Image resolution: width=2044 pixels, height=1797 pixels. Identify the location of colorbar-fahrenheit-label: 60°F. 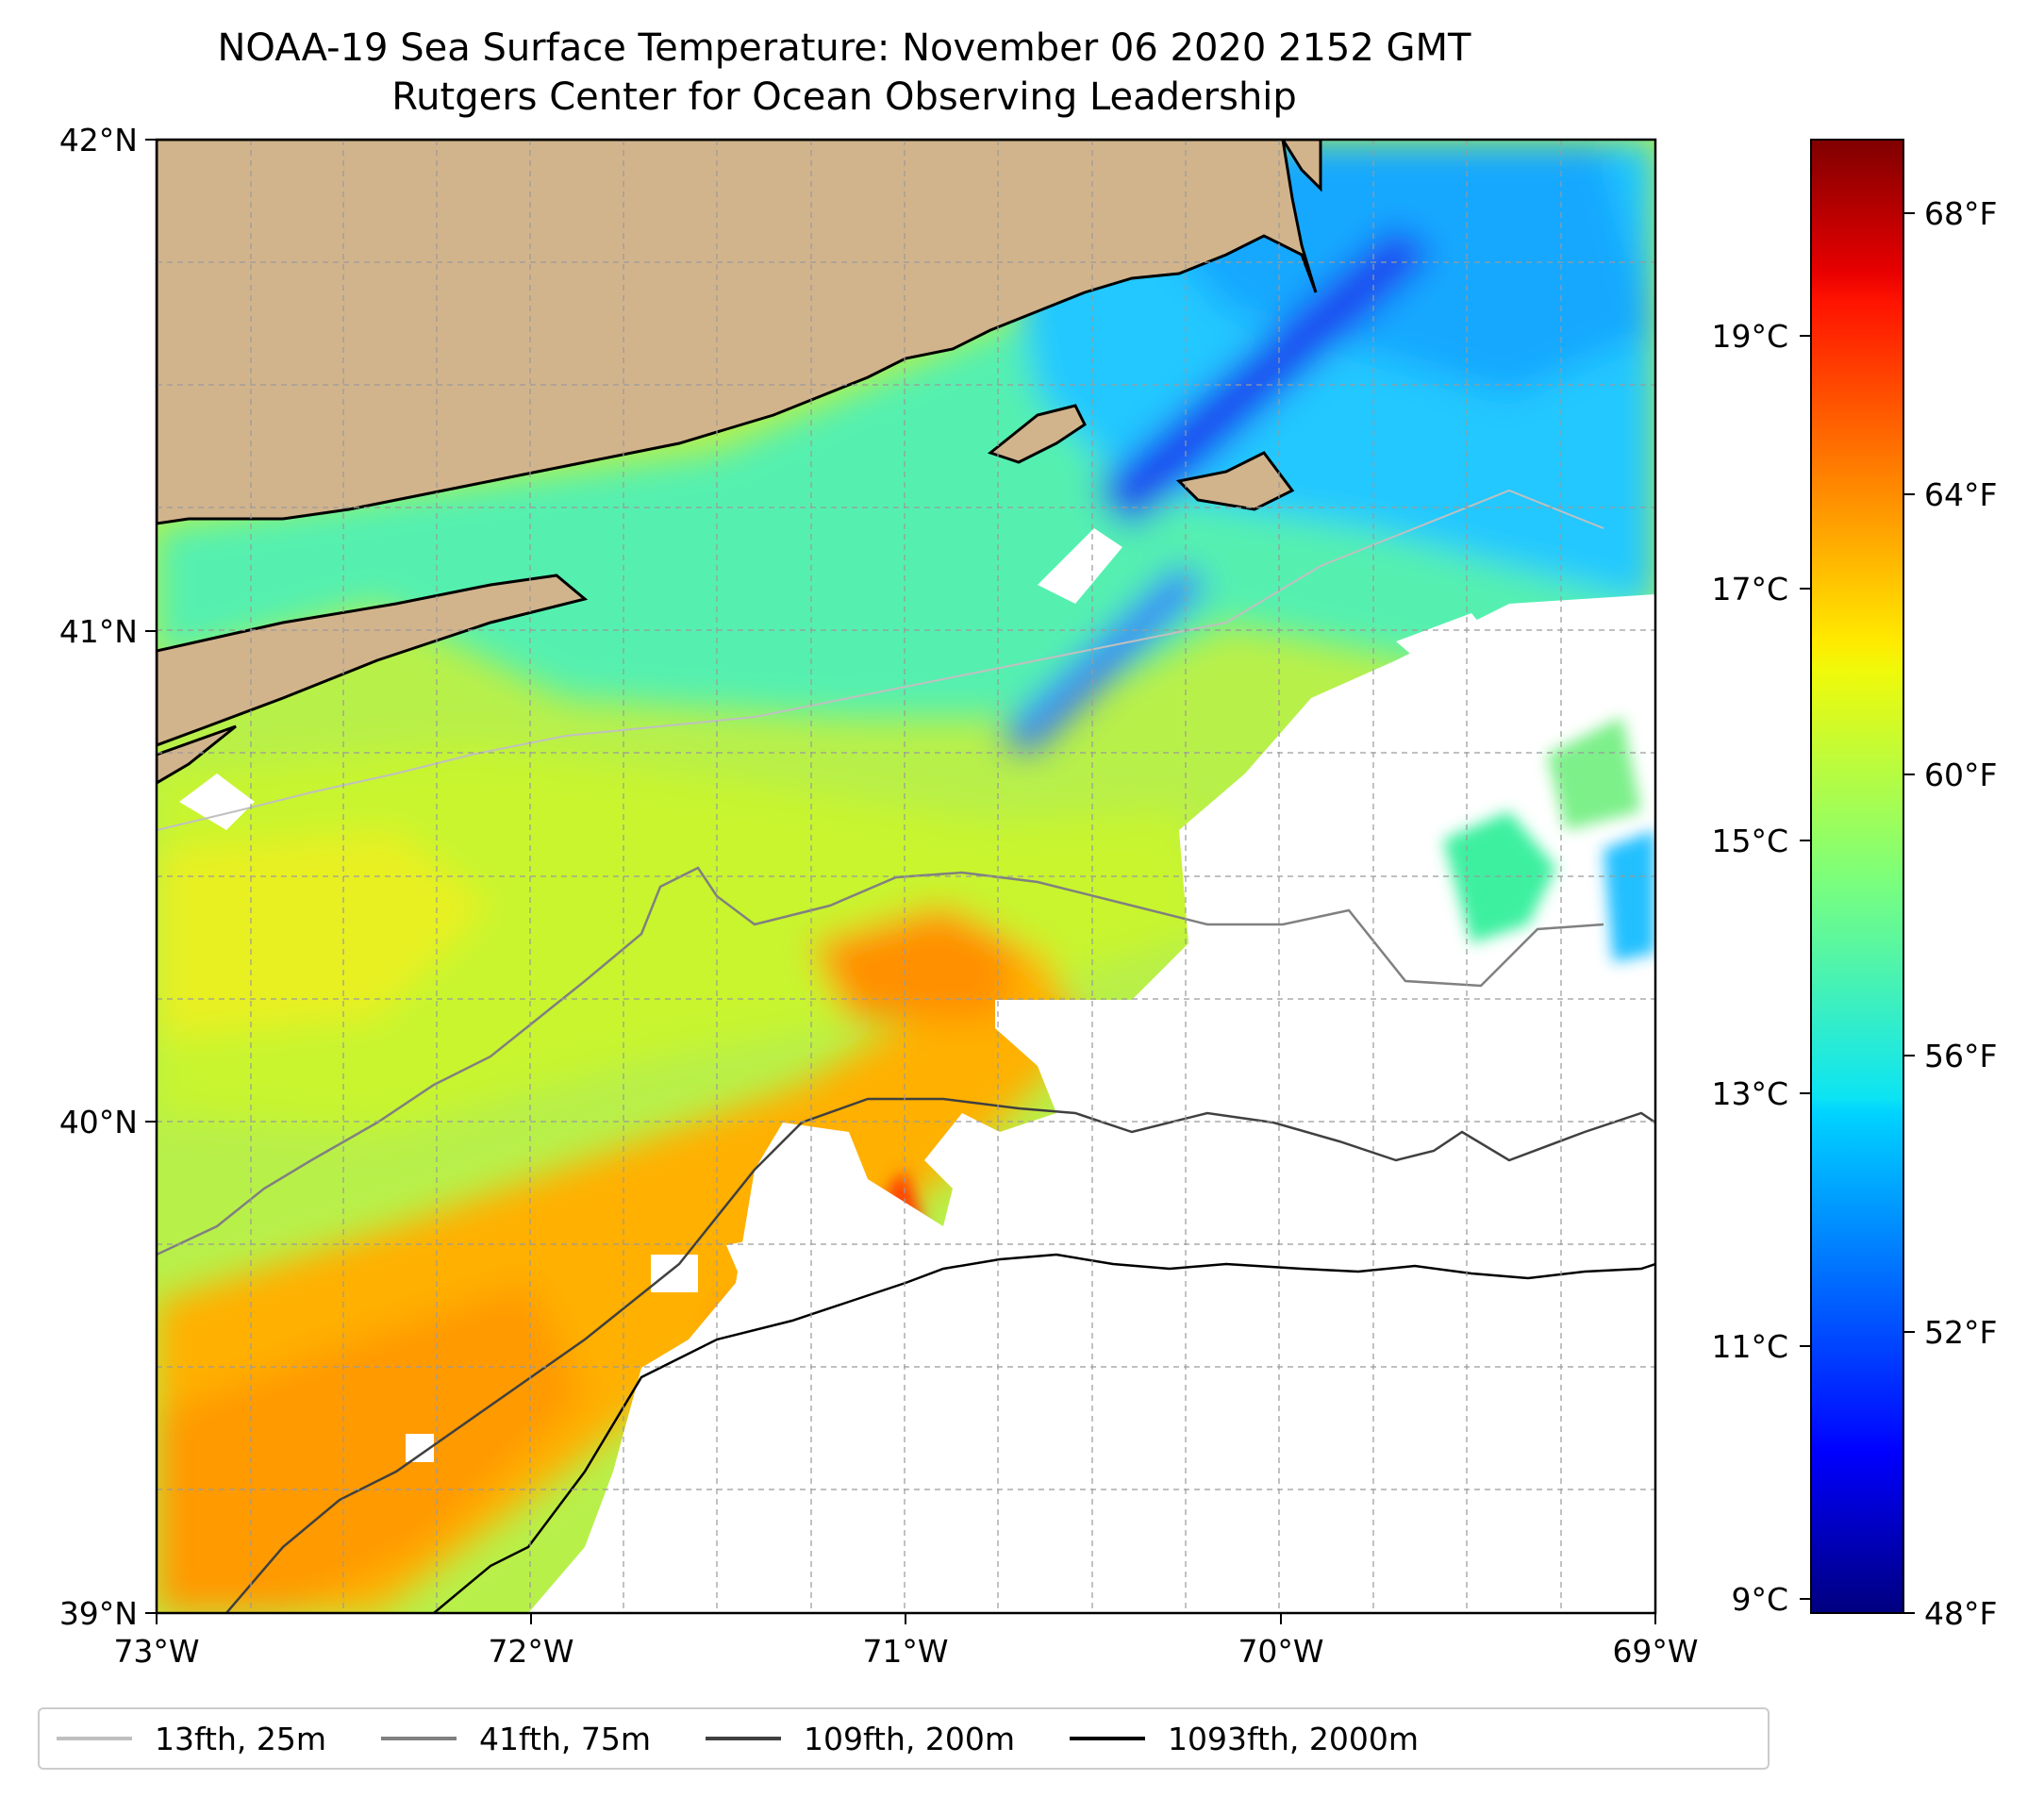
(1960, 775).